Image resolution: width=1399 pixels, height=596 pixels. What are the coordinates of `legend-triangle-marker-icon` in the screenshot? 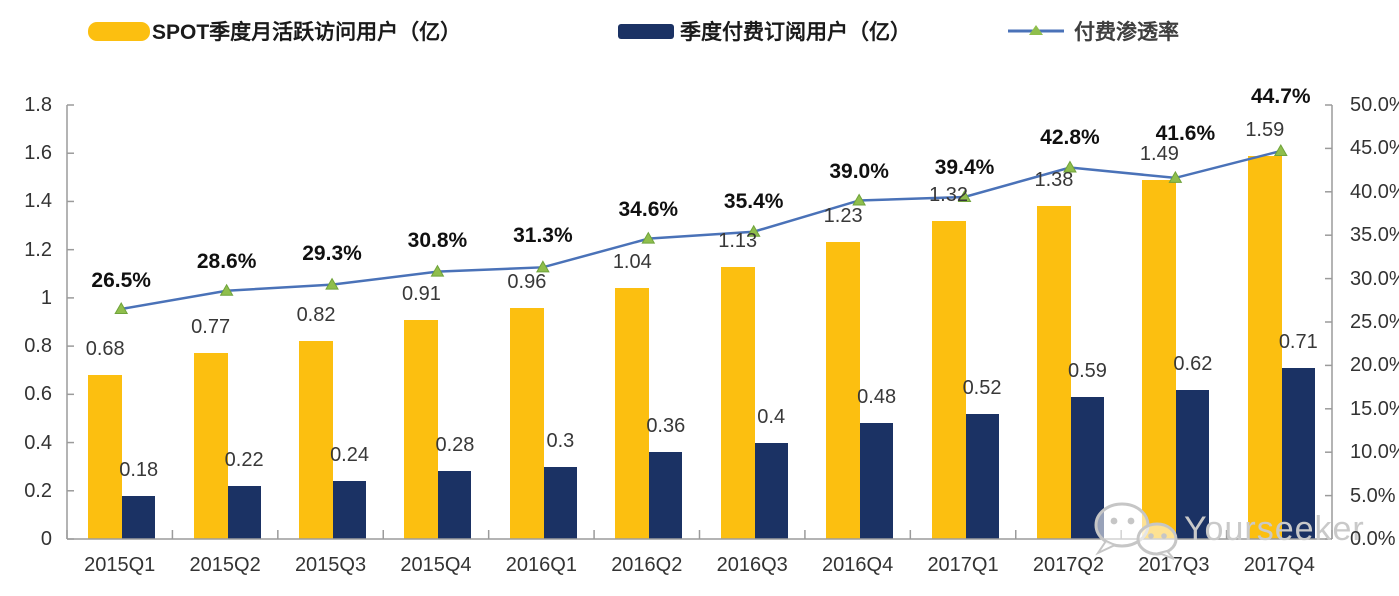 It's located at (1036, 30).